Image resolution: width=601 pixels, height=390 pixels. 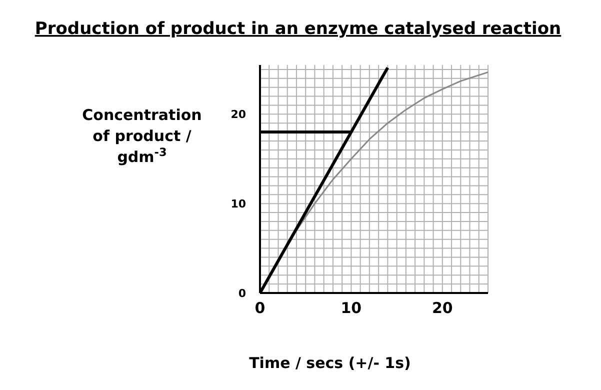 I want to click on y-tick-label: 10, so click(x=238, y=204).